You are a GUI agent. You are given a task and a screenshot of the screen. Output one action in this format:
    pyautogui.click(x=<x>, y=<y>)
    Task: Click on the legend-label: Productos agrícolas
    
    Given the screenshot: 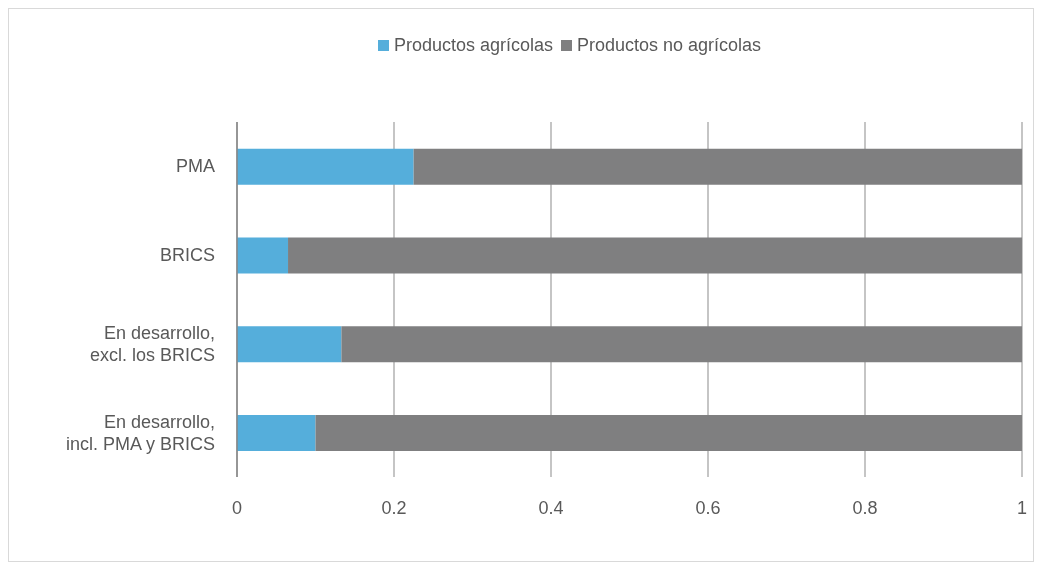 What is the action you would take?
    pyautogui.click(x=472, y=45)
    